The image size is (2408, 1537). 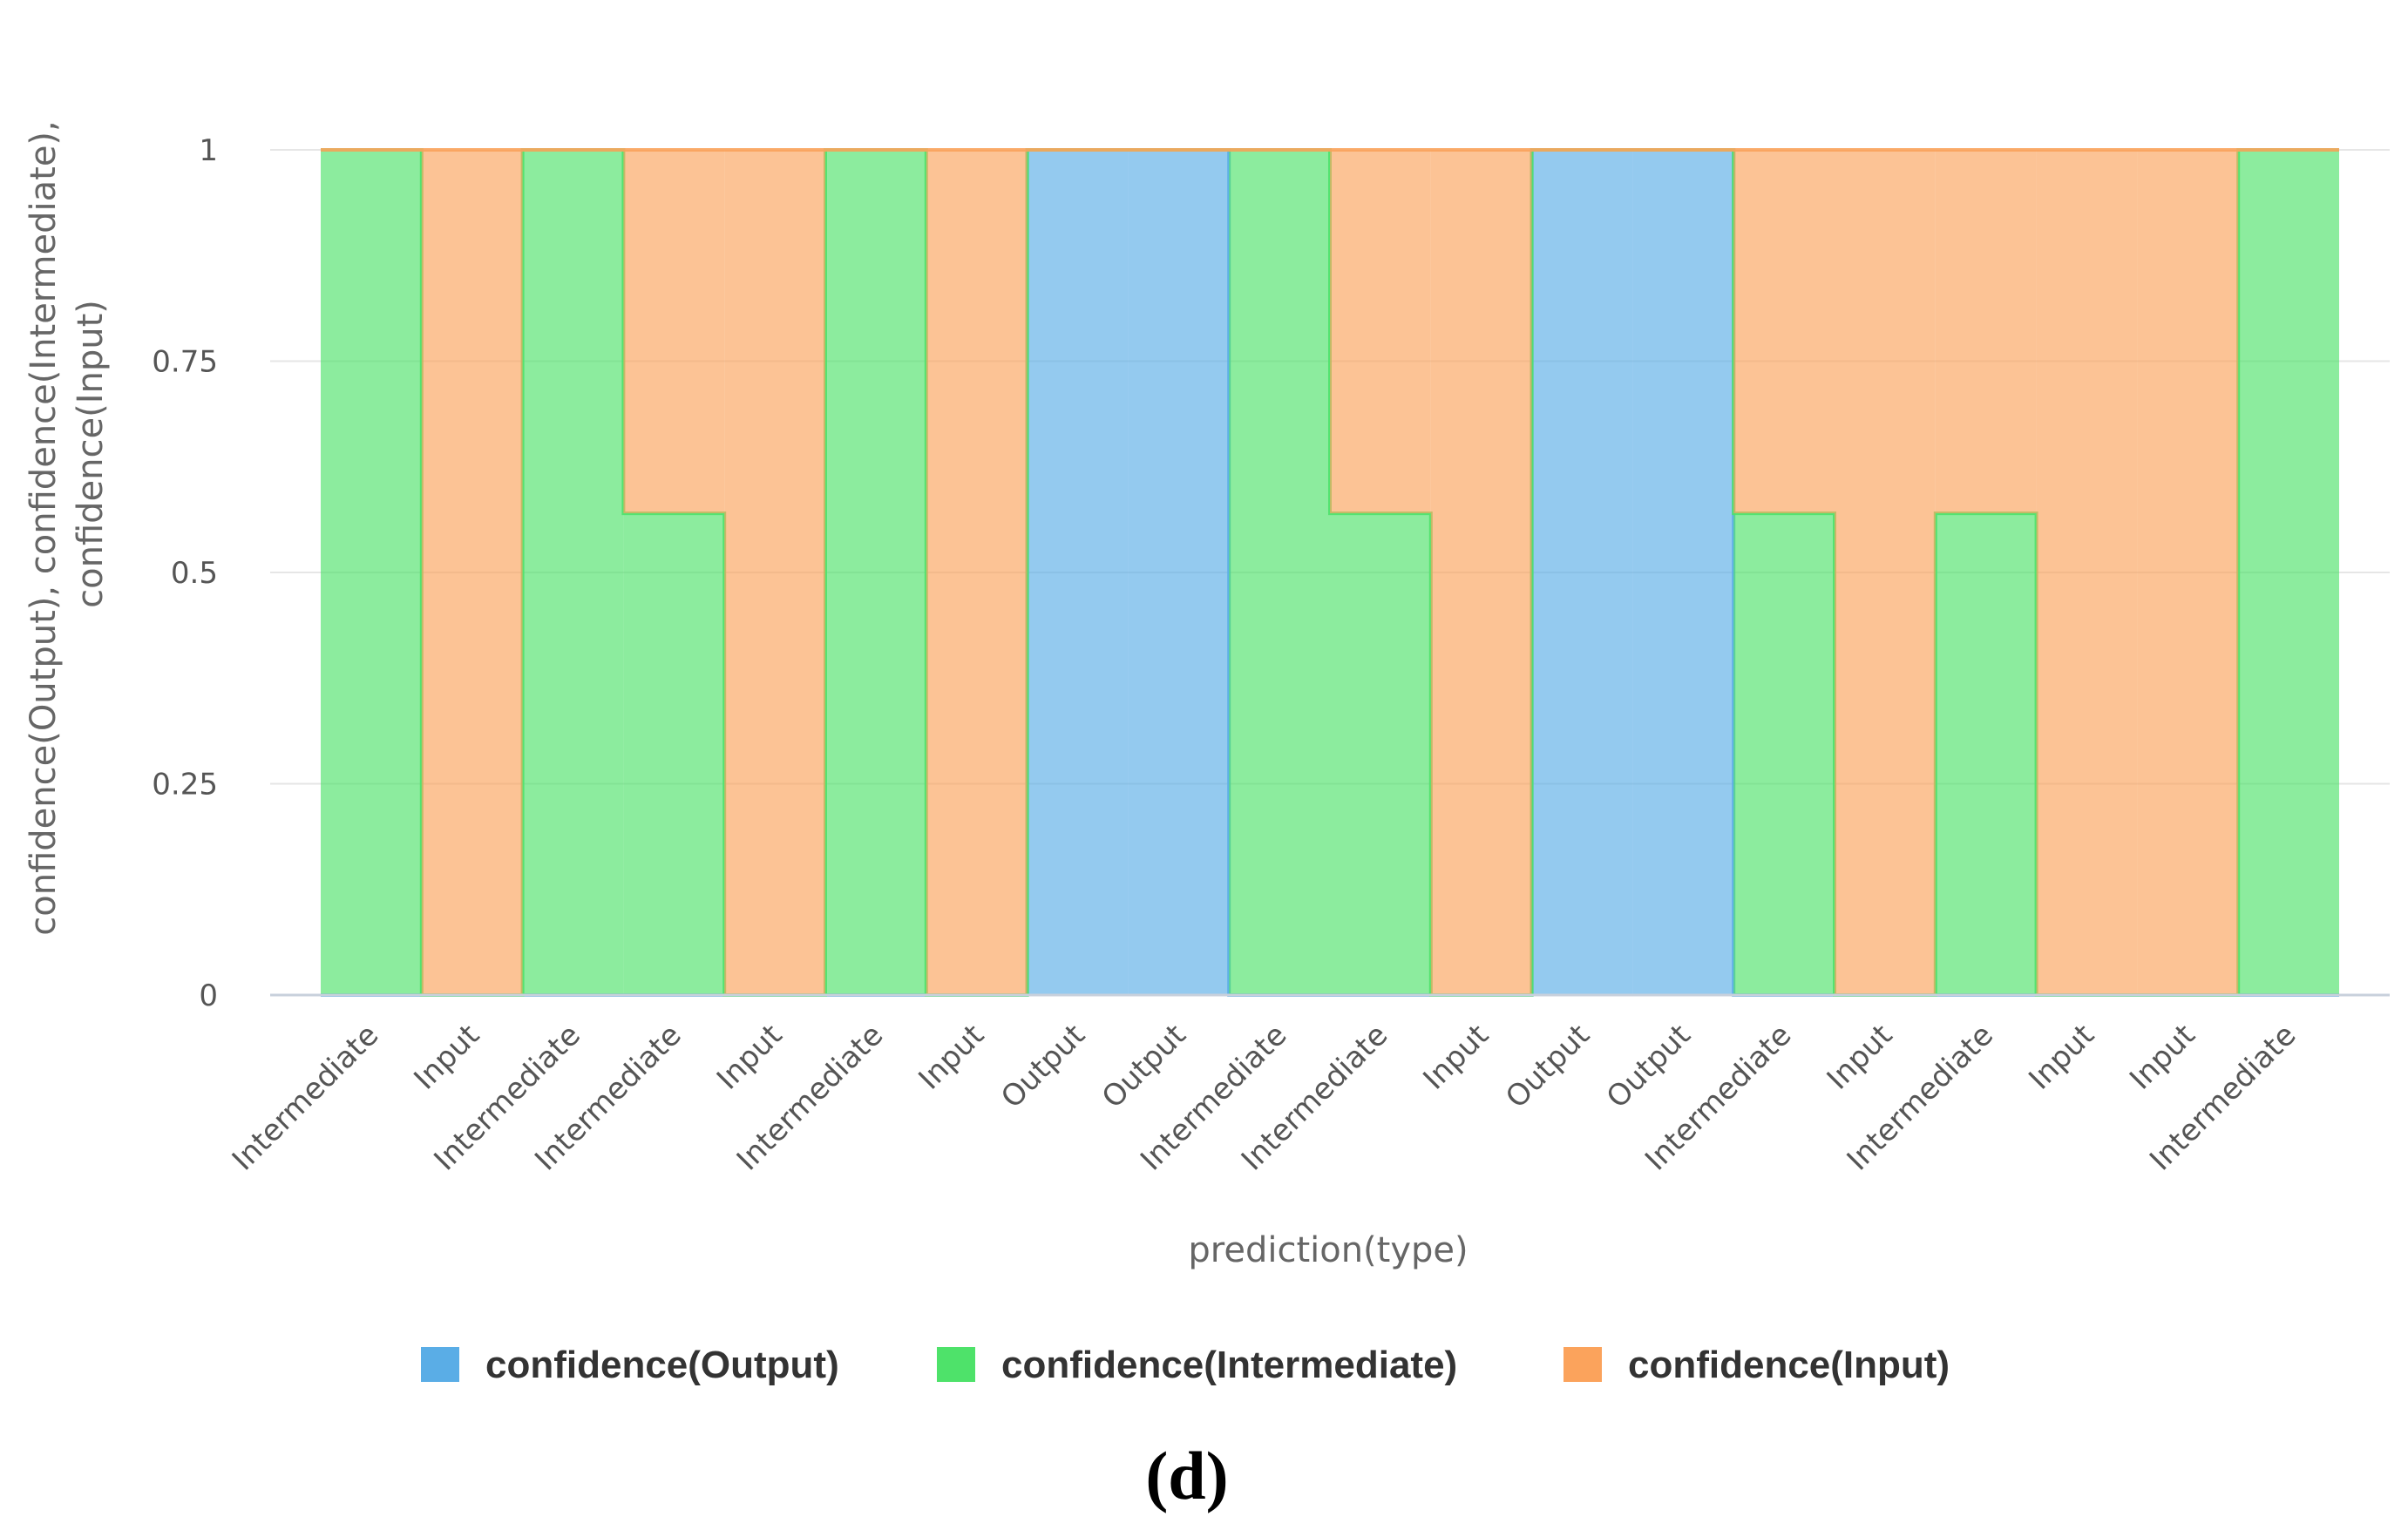 I want to click on legend-label: confidence(Input), so click(x=1789, y=1365).